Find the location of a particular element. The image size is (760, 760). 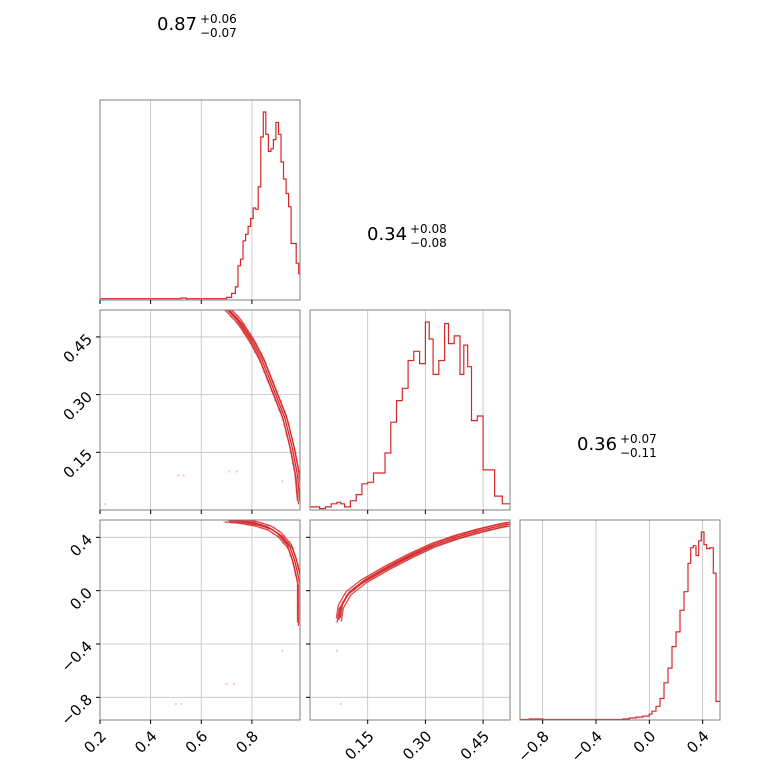

y-tick-label: −0.8 is located at coordinates (77, 710).